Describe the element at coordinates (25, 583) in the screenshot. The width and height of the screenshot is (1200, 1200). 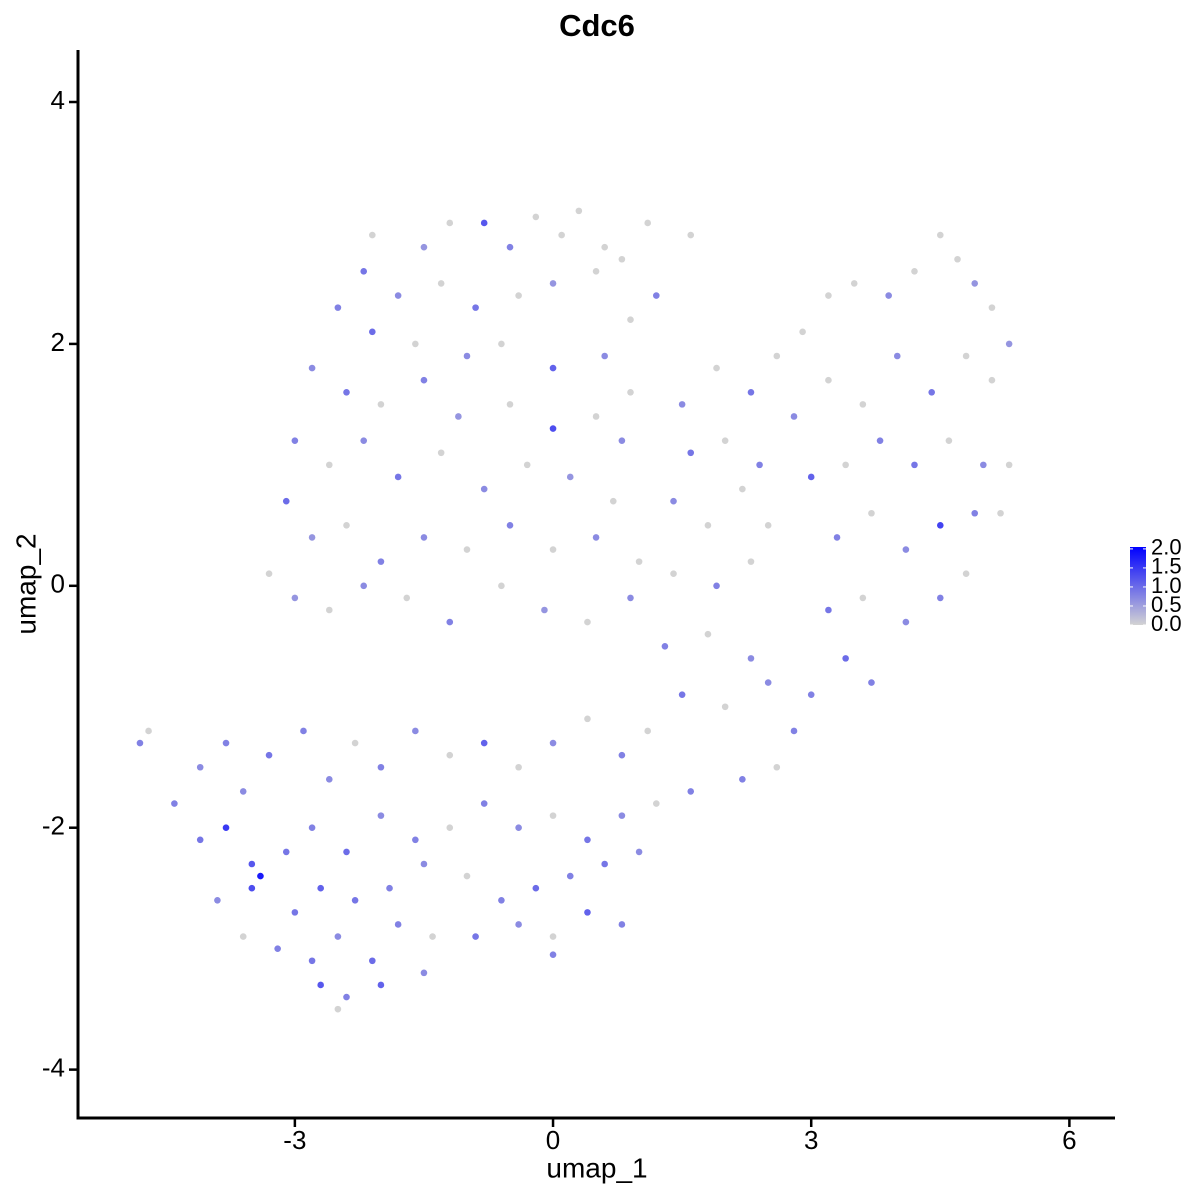
I see `y-axis-title: umap_2` at that location.